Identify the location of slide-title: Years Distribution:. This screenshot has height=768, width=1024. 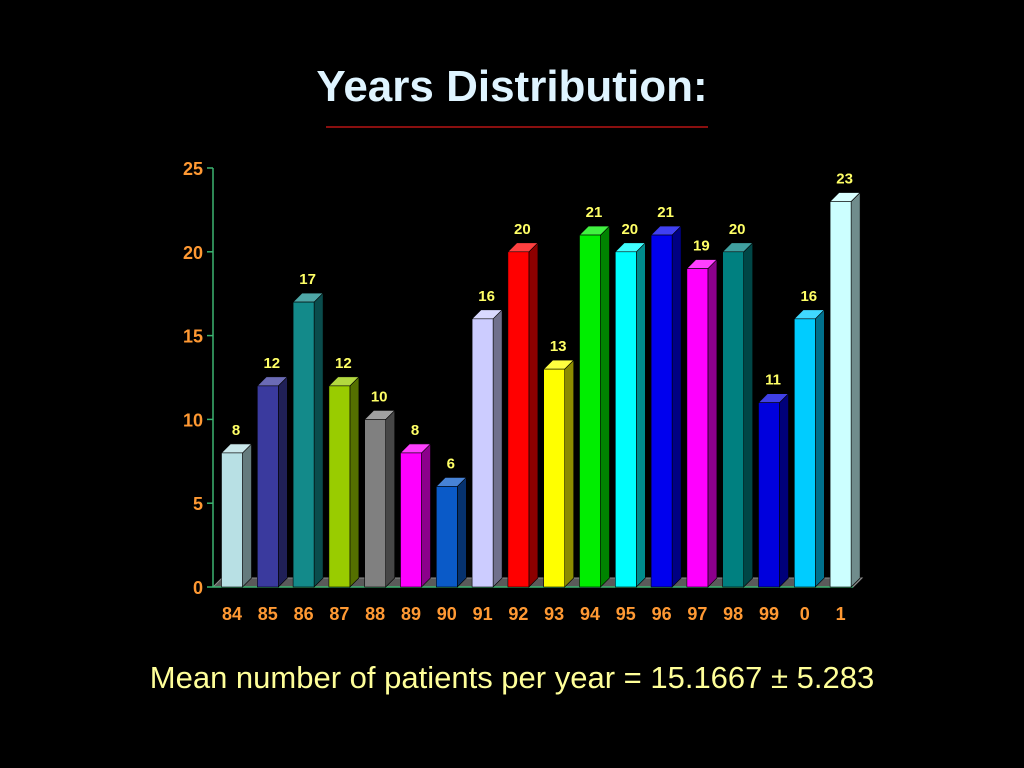
(512, 86).